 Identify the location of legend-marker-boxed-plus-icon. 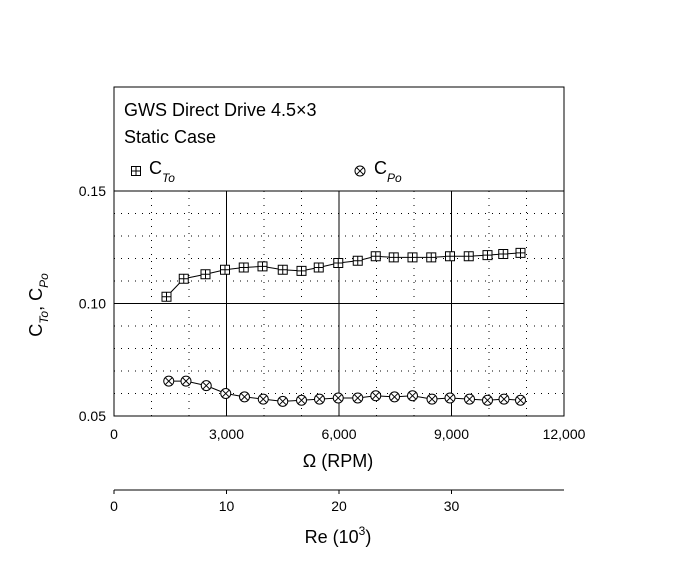
(136, 171).